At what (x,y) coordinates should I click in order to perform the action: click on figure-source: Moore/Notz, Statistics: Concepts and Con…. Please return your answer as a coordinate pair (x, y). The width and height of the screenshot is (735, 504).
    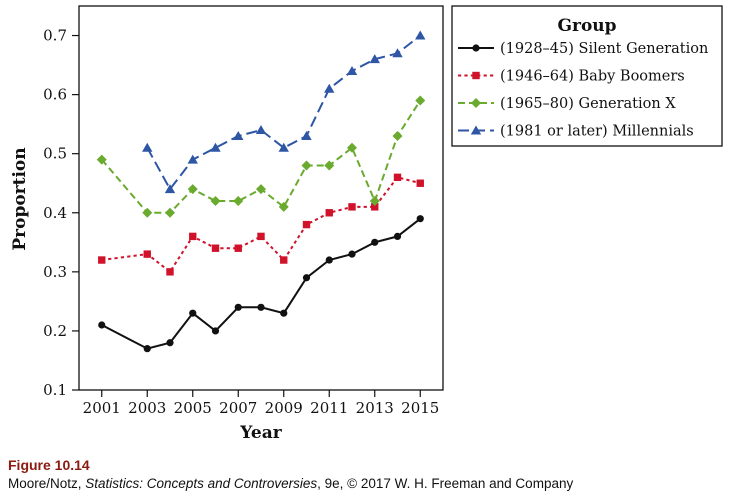
    Looking at the image, I should click on (368, 483).